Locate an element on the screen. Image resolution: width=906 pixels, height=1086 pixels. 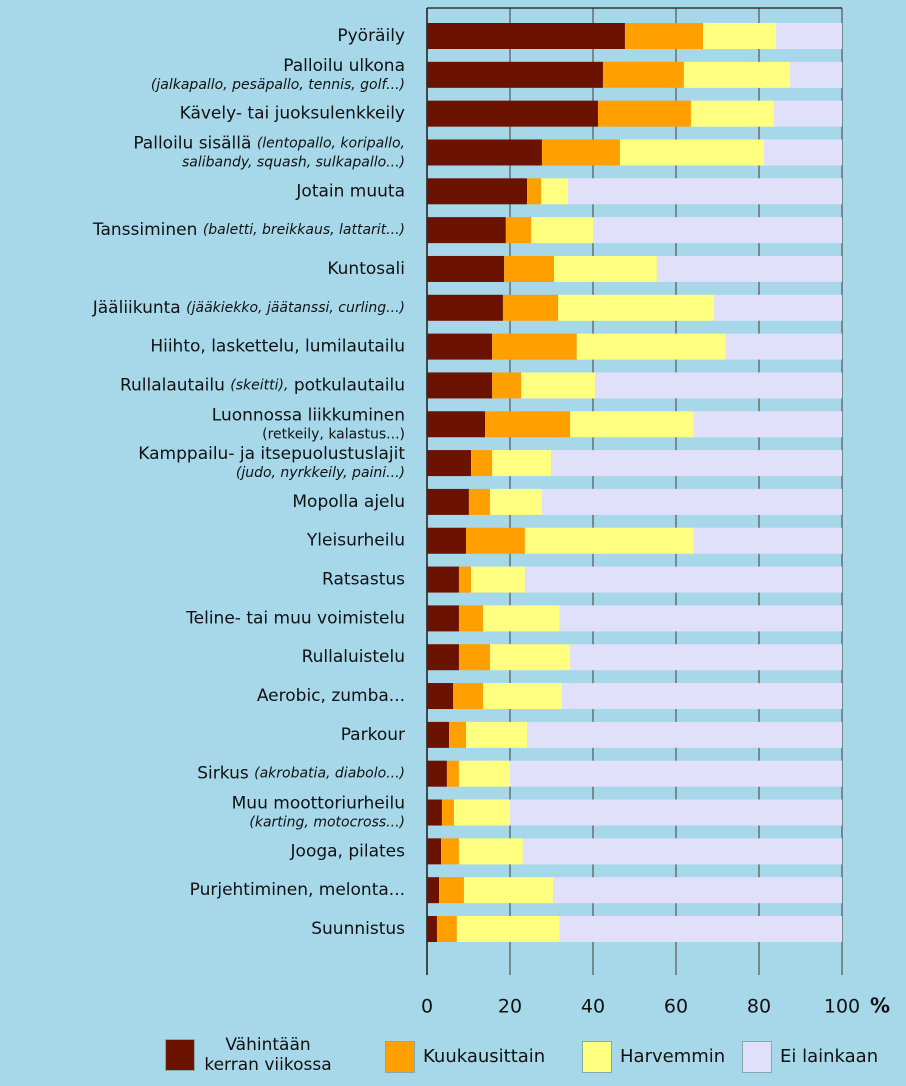
category-label: Pyöräily is located at coordinates (371, 36).